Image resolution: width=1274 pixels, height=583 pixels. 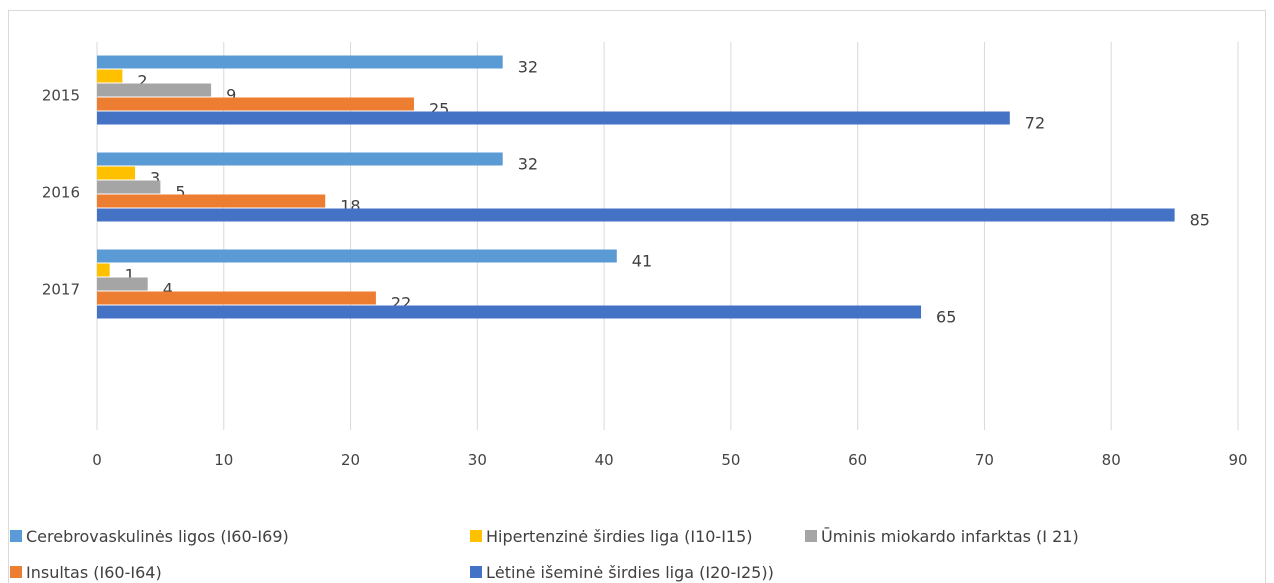 What do you see at coordinates (155, 178) in the screenshot?
I see `data-label: 3` at bounding box center [155, 178].